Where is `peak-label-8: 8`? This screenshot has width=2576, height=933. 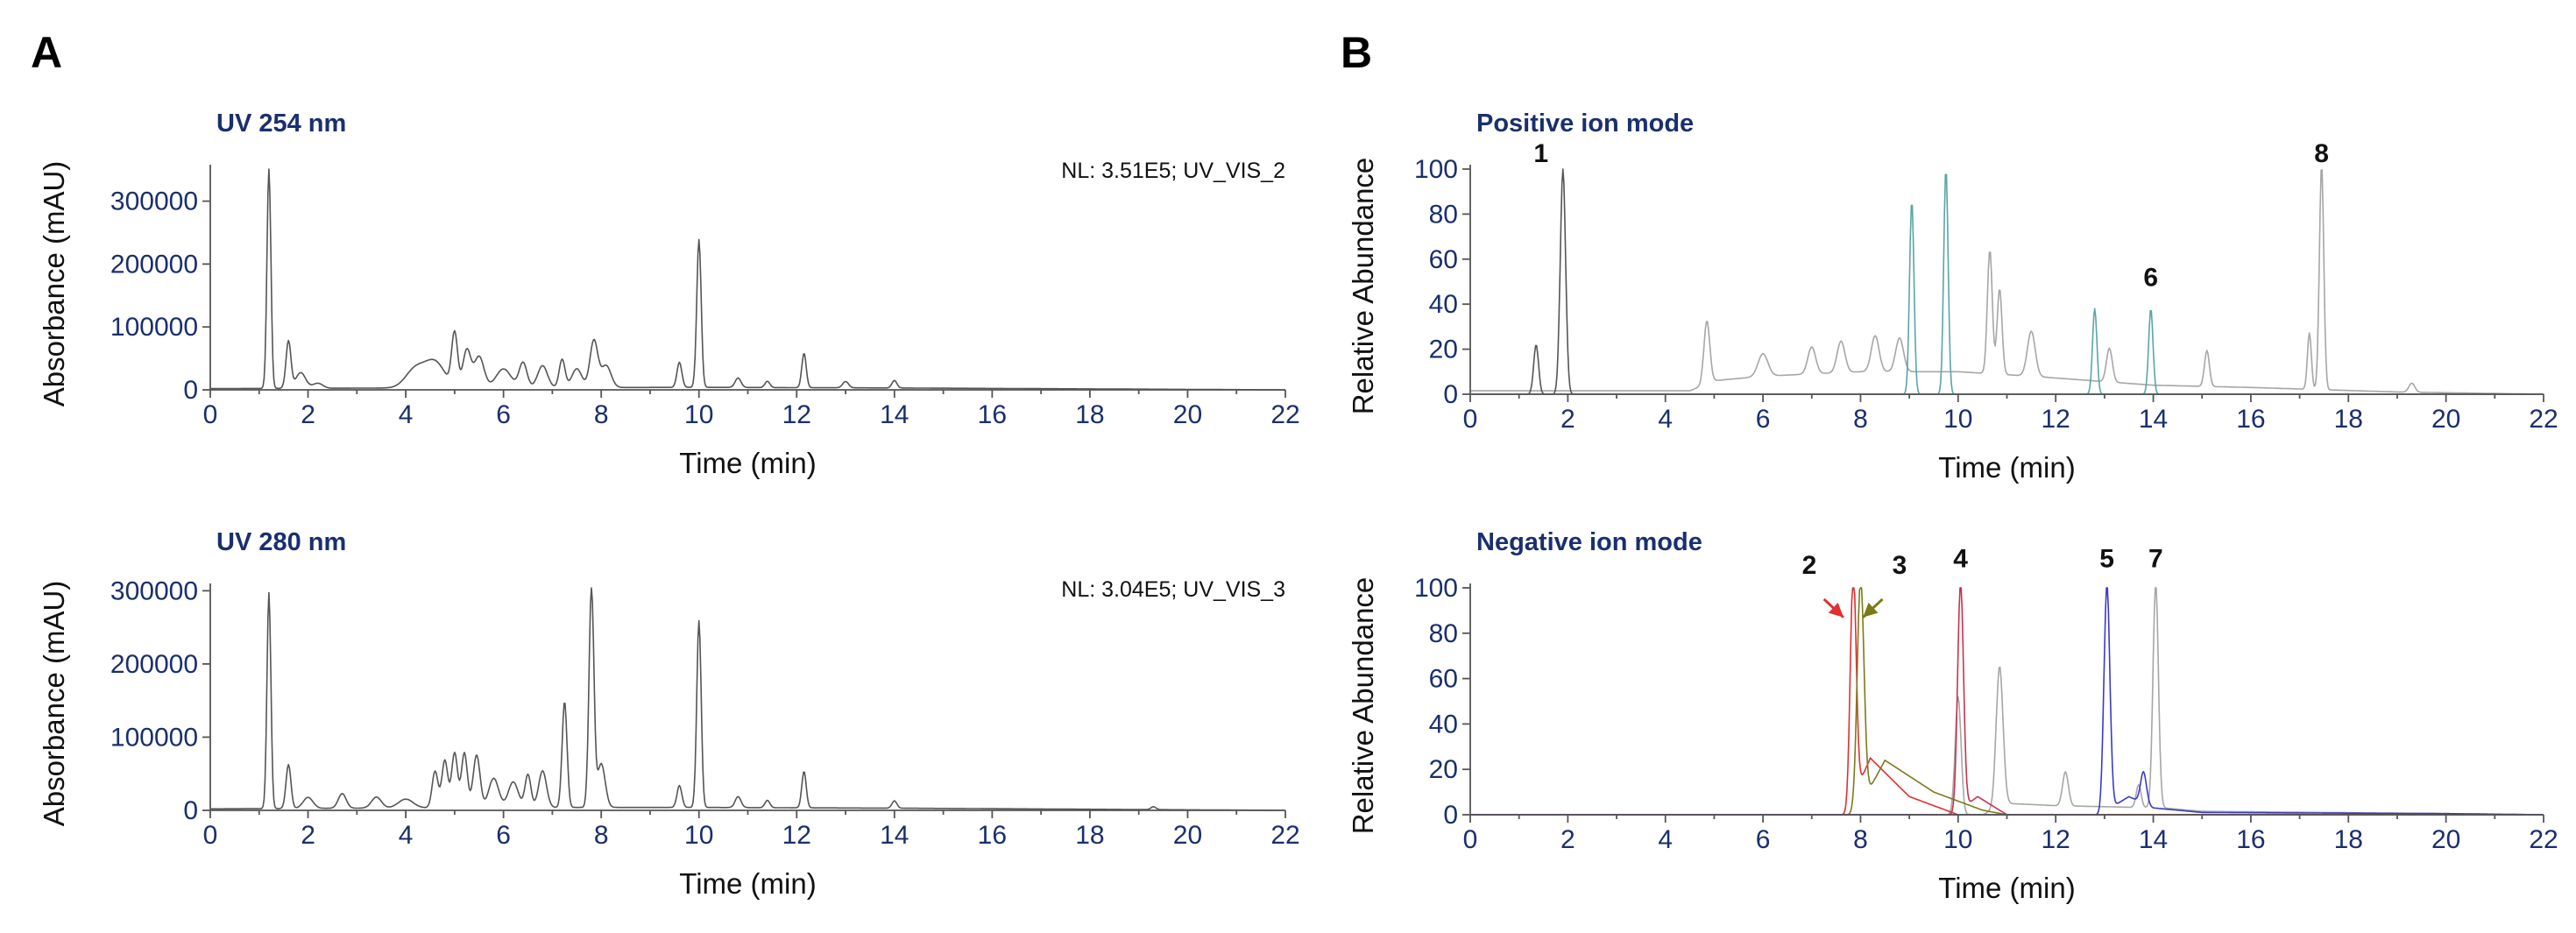 peak-label-8: 8 is located at coordinates (2321, 153).